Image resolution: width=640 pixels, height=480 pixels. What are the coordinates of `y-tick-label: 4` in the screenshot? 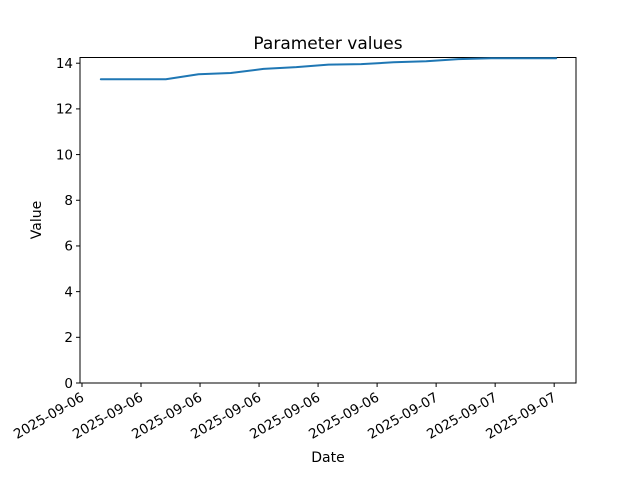 It's located at (68, 292).